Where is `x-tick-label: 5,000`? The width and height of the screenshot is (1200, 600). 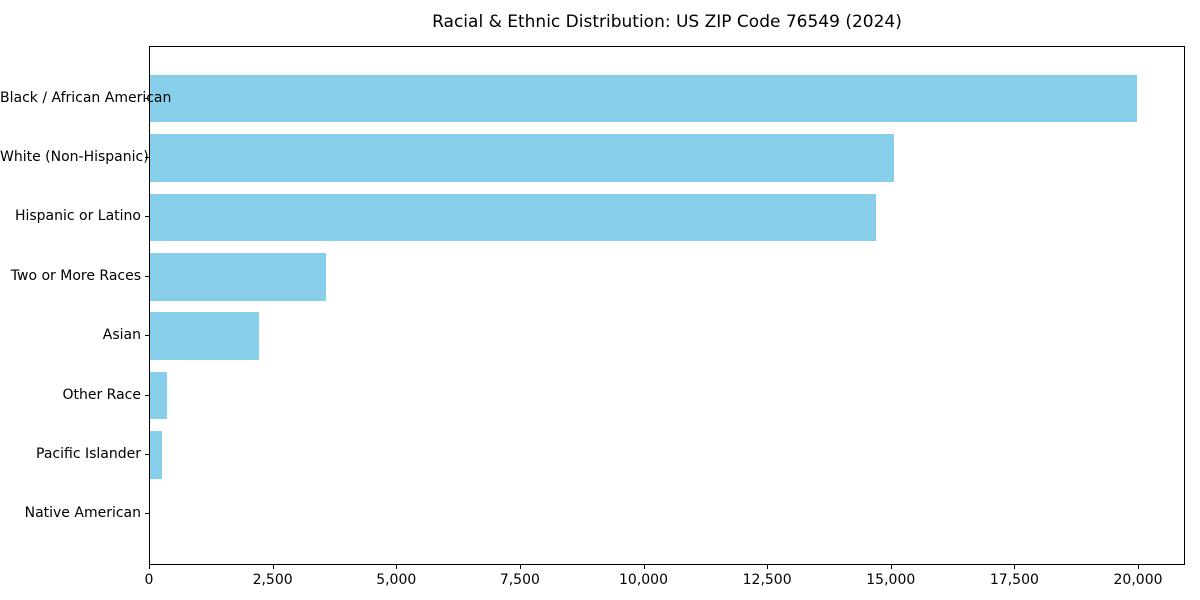
x-tick-label: 5,000 is located at coordinates (396, 580).